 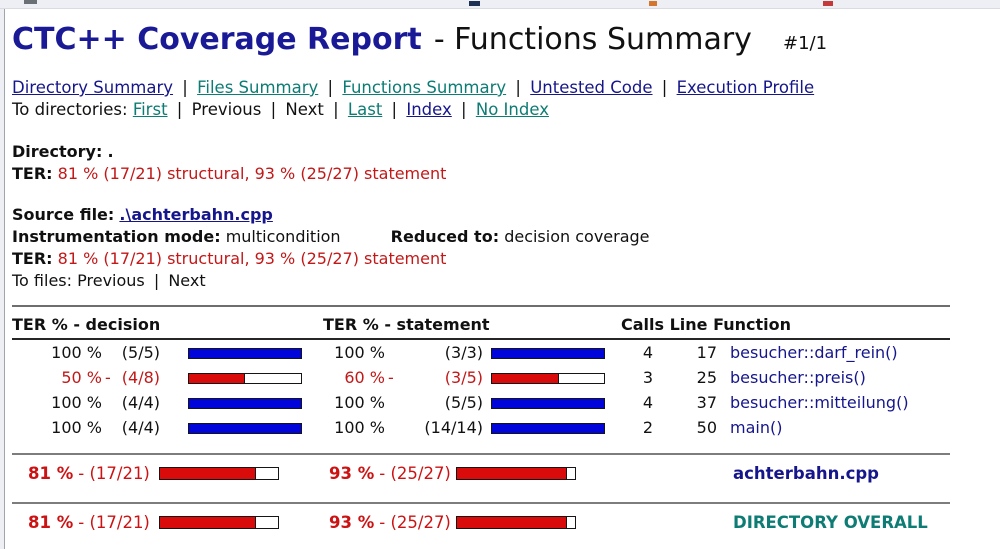 What do you see at coordinates (93, 522) in the screenshot?
I see `directory-decision-summary: 81 % - (17/21)` at bounding box center [93, 522].